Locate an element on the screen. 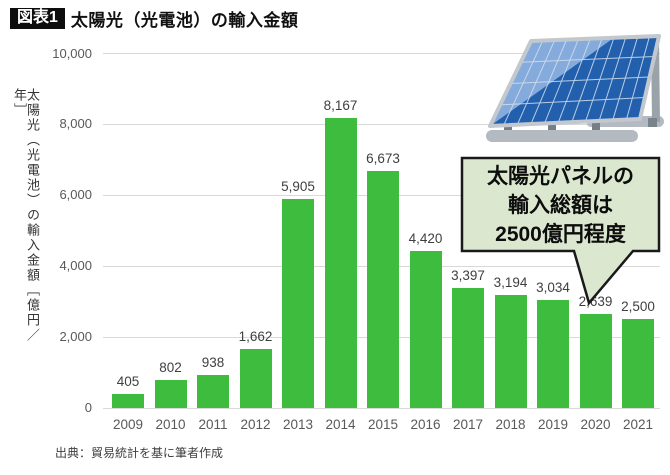  y-tick-label: 6,000 is located at coordinates (75, 195).